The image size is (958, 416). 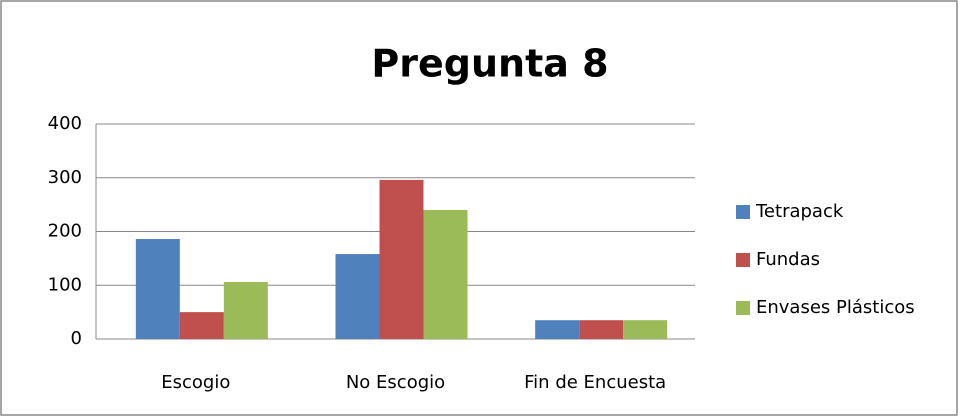 What do you see at coordinates (489, 64) in the screenshot?
I see `chart-title: Pregunta 8` at bounding box center [489, 64].